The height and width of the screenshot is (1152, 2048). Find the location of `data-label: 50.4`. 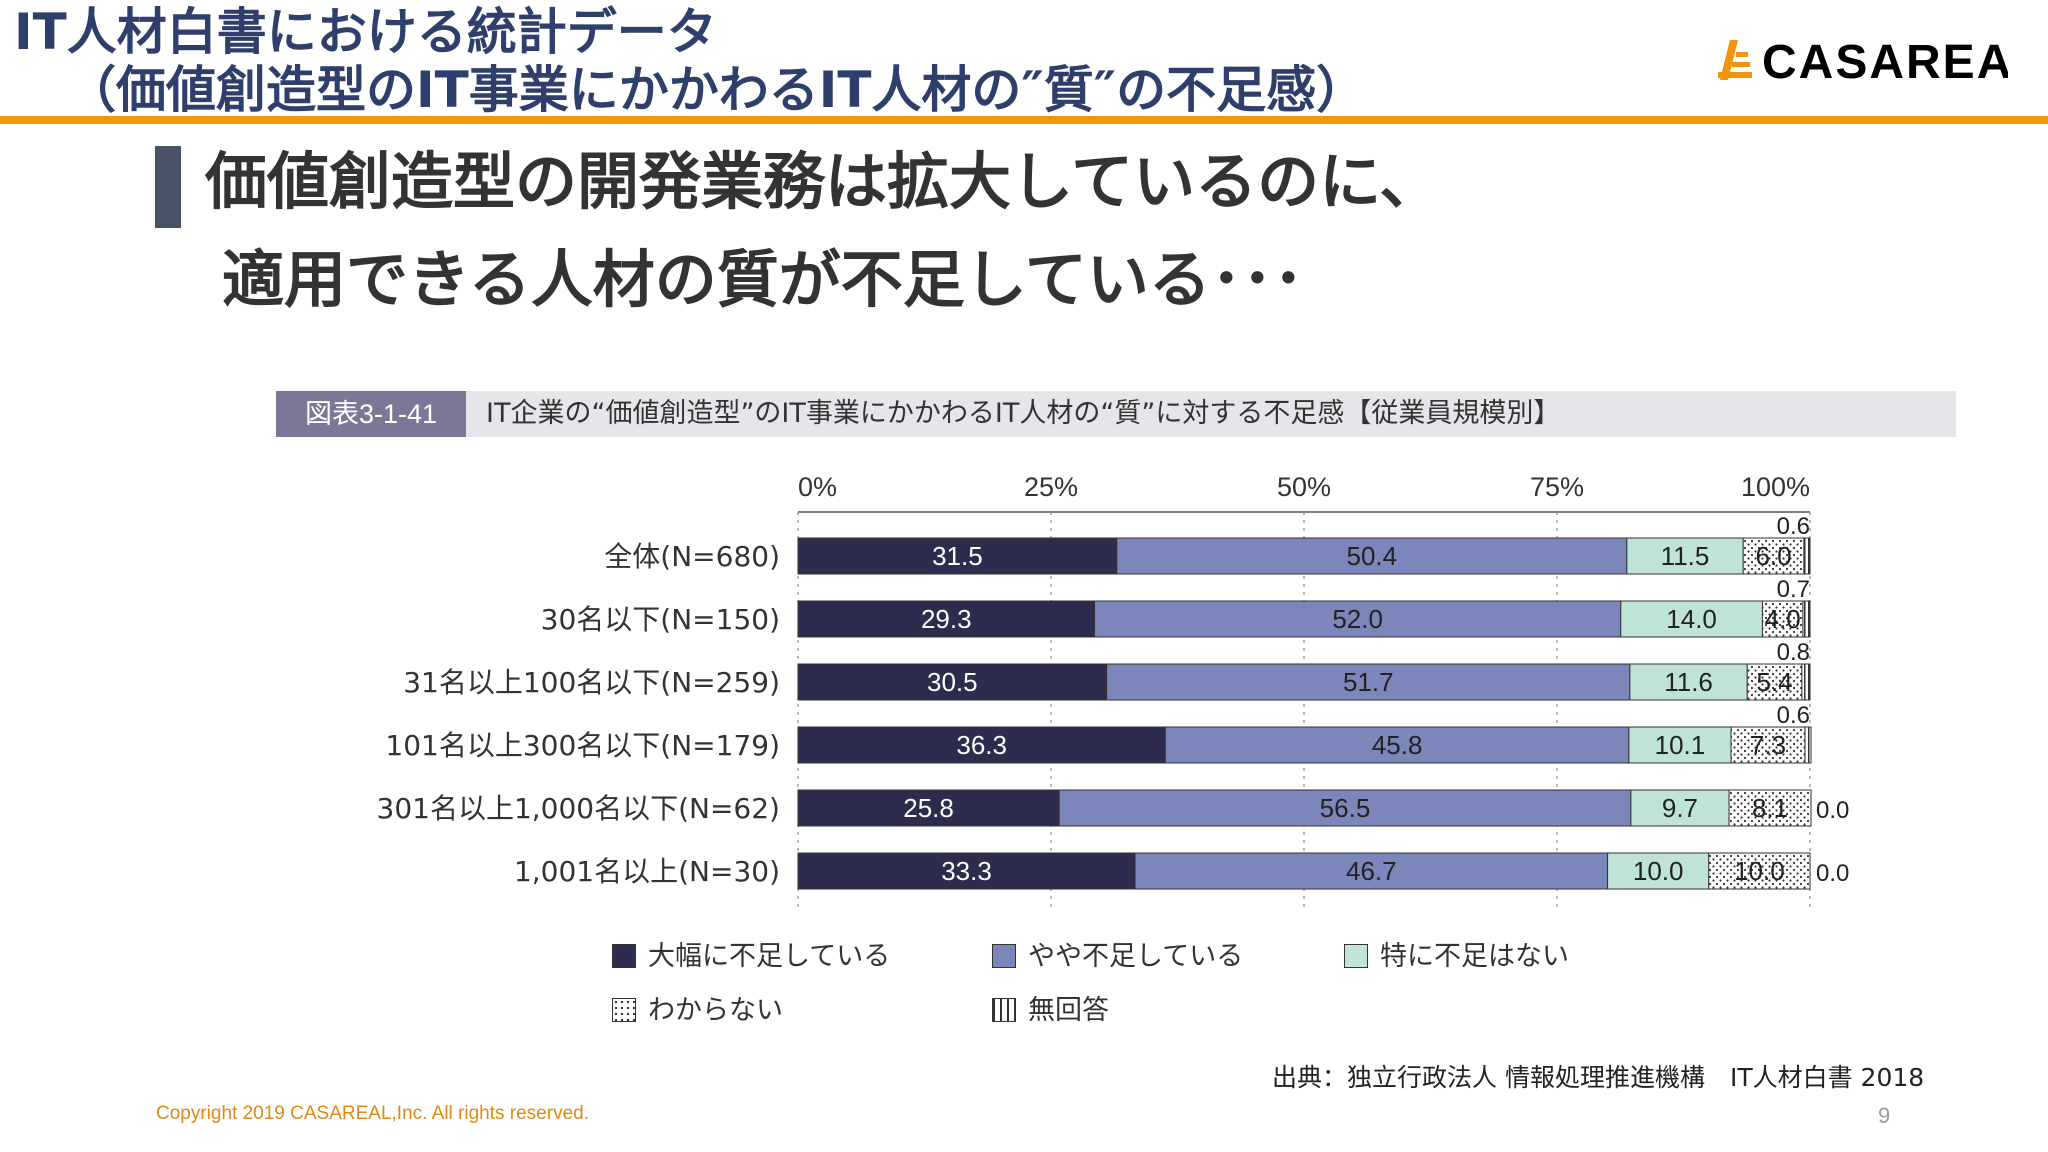

data-label: 50.4 is located at coordinates (1371, 556).